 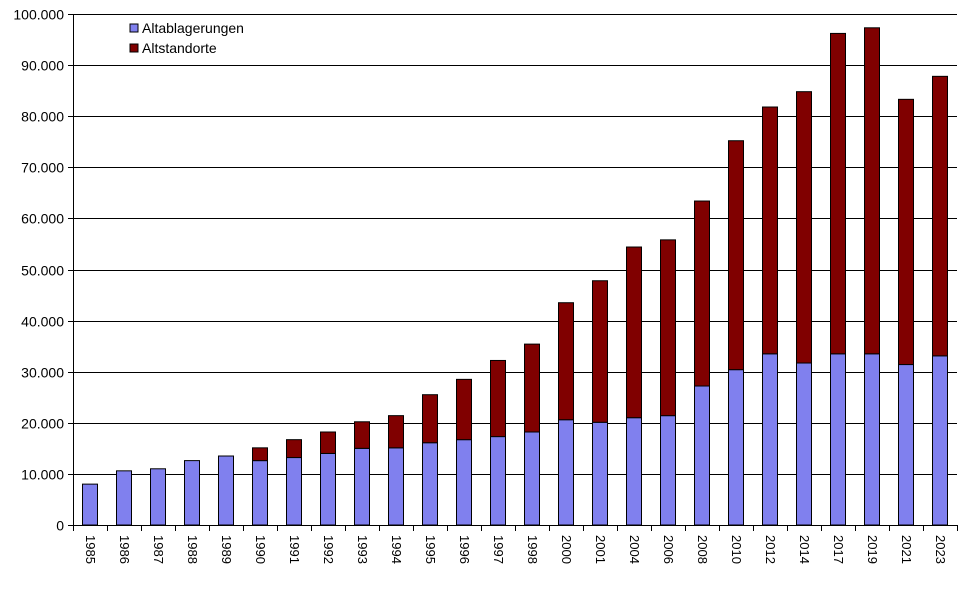 I want to click on bar-altablagerungen-2000, so click(x=566, y=472).